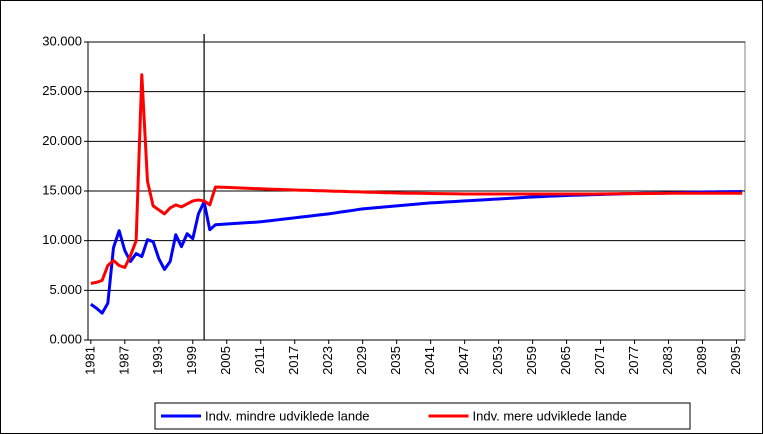 The image size is (764, 434). Describe the element at coordinates (429, 360) in the screenshot. I see `x-tick-label: 2041` at that location.